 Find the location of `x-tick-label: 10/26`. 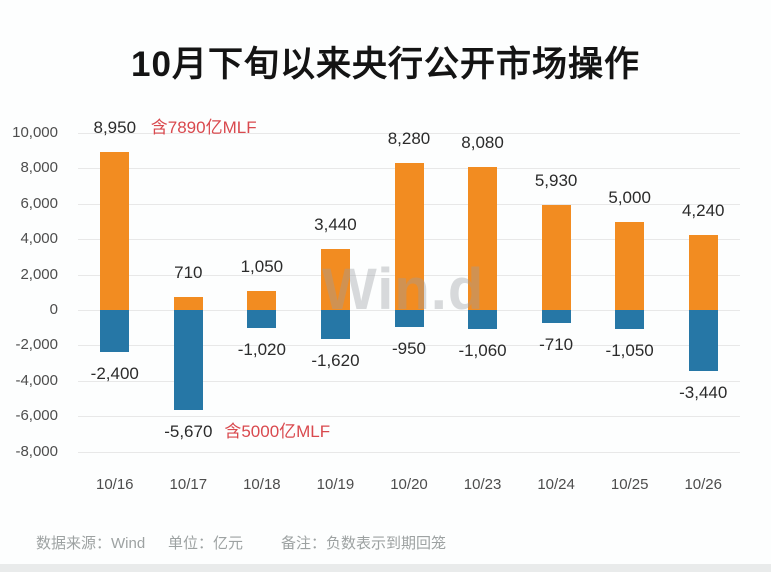

x-tick-label: 10/26 is located at coordinates (703, 484).